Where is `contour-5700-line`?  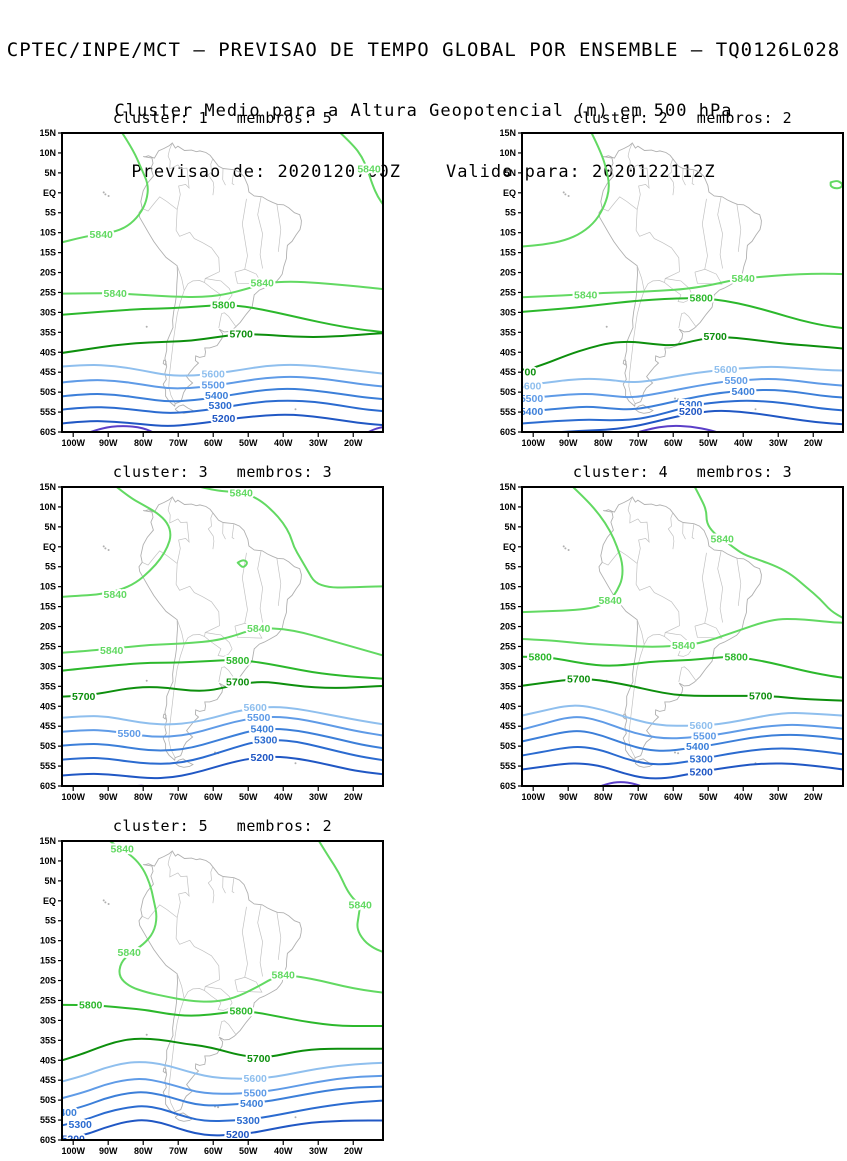
contour-5700-line is located at coordinates (222, 689).